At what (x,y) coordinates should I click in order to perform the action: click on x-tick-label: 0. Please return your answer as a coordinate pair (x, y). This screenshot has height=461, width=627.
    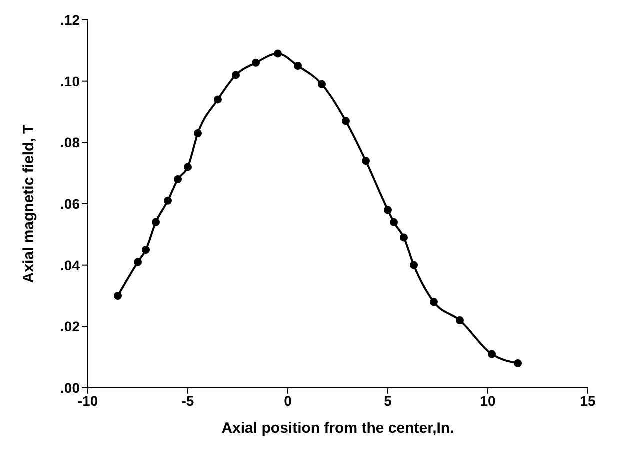
    Looking at the image, I should click on (288, 400).